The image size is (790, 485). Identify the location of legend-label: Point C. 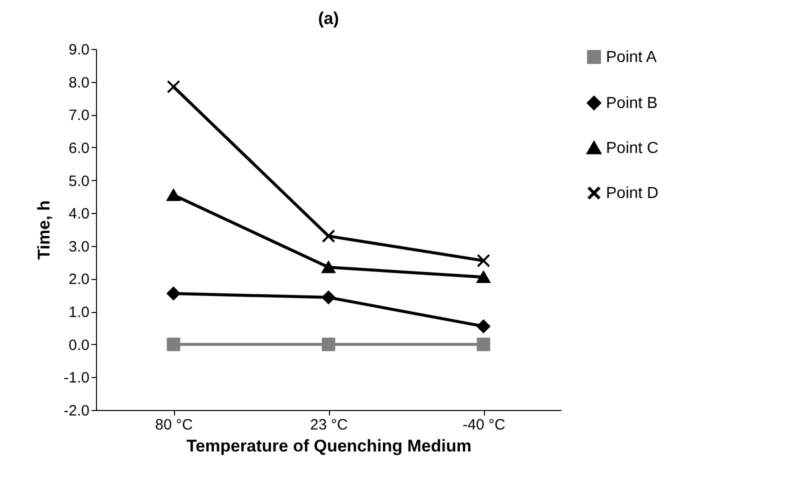
(632, 148).